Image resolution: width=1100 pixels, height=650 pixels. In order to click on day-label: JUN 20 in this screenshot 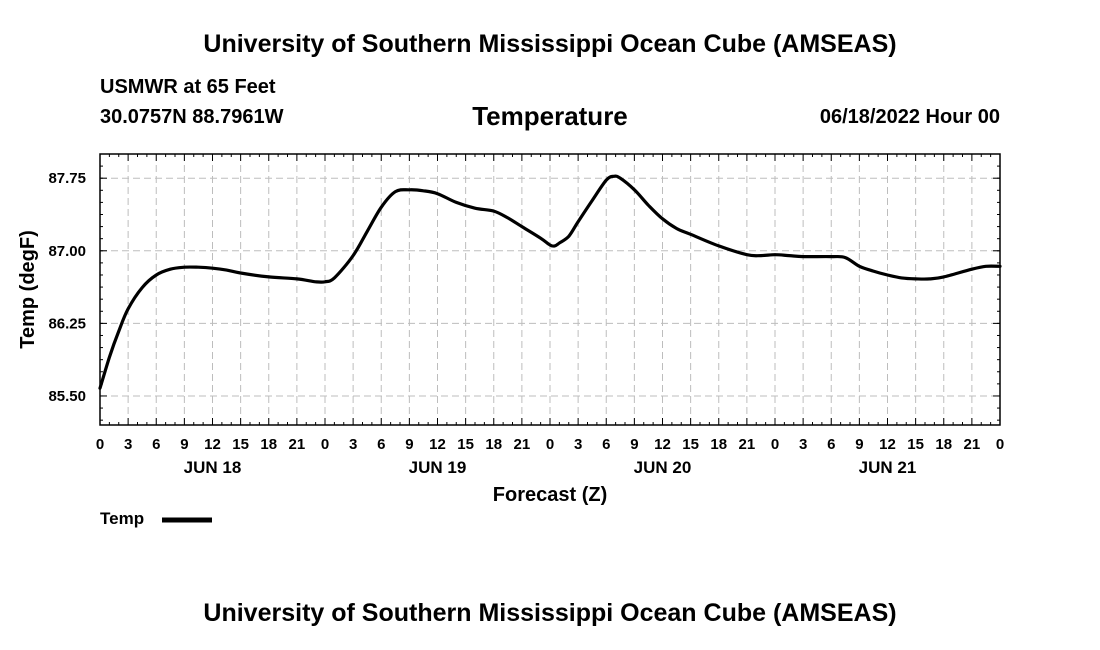, I will do `click(663, 467)`.